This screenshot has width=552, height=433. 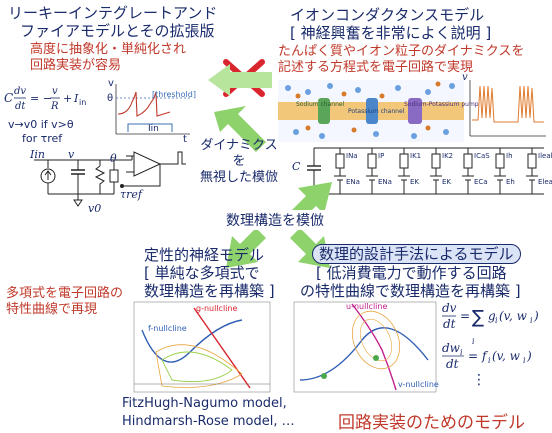 What do you see at coordinates (507, 108) in the screenshot?
I see `bursting-waveform` at bounding box center [507, 108].